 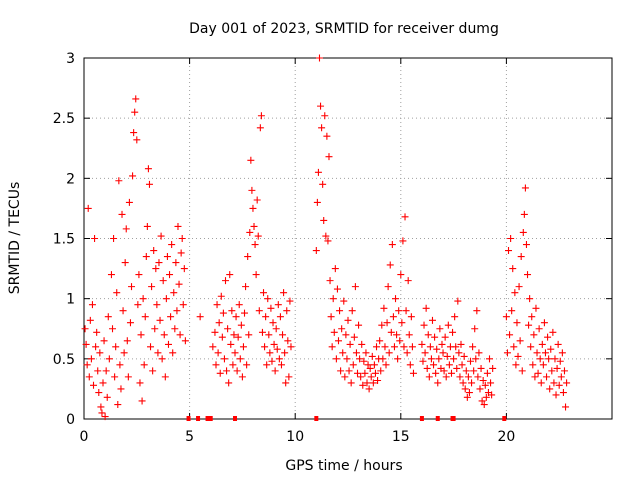 What do you see at coordinates (64, 360) in the screenshot?
I see `y-tick-label: 0.5` at bounding box center [64, 360].